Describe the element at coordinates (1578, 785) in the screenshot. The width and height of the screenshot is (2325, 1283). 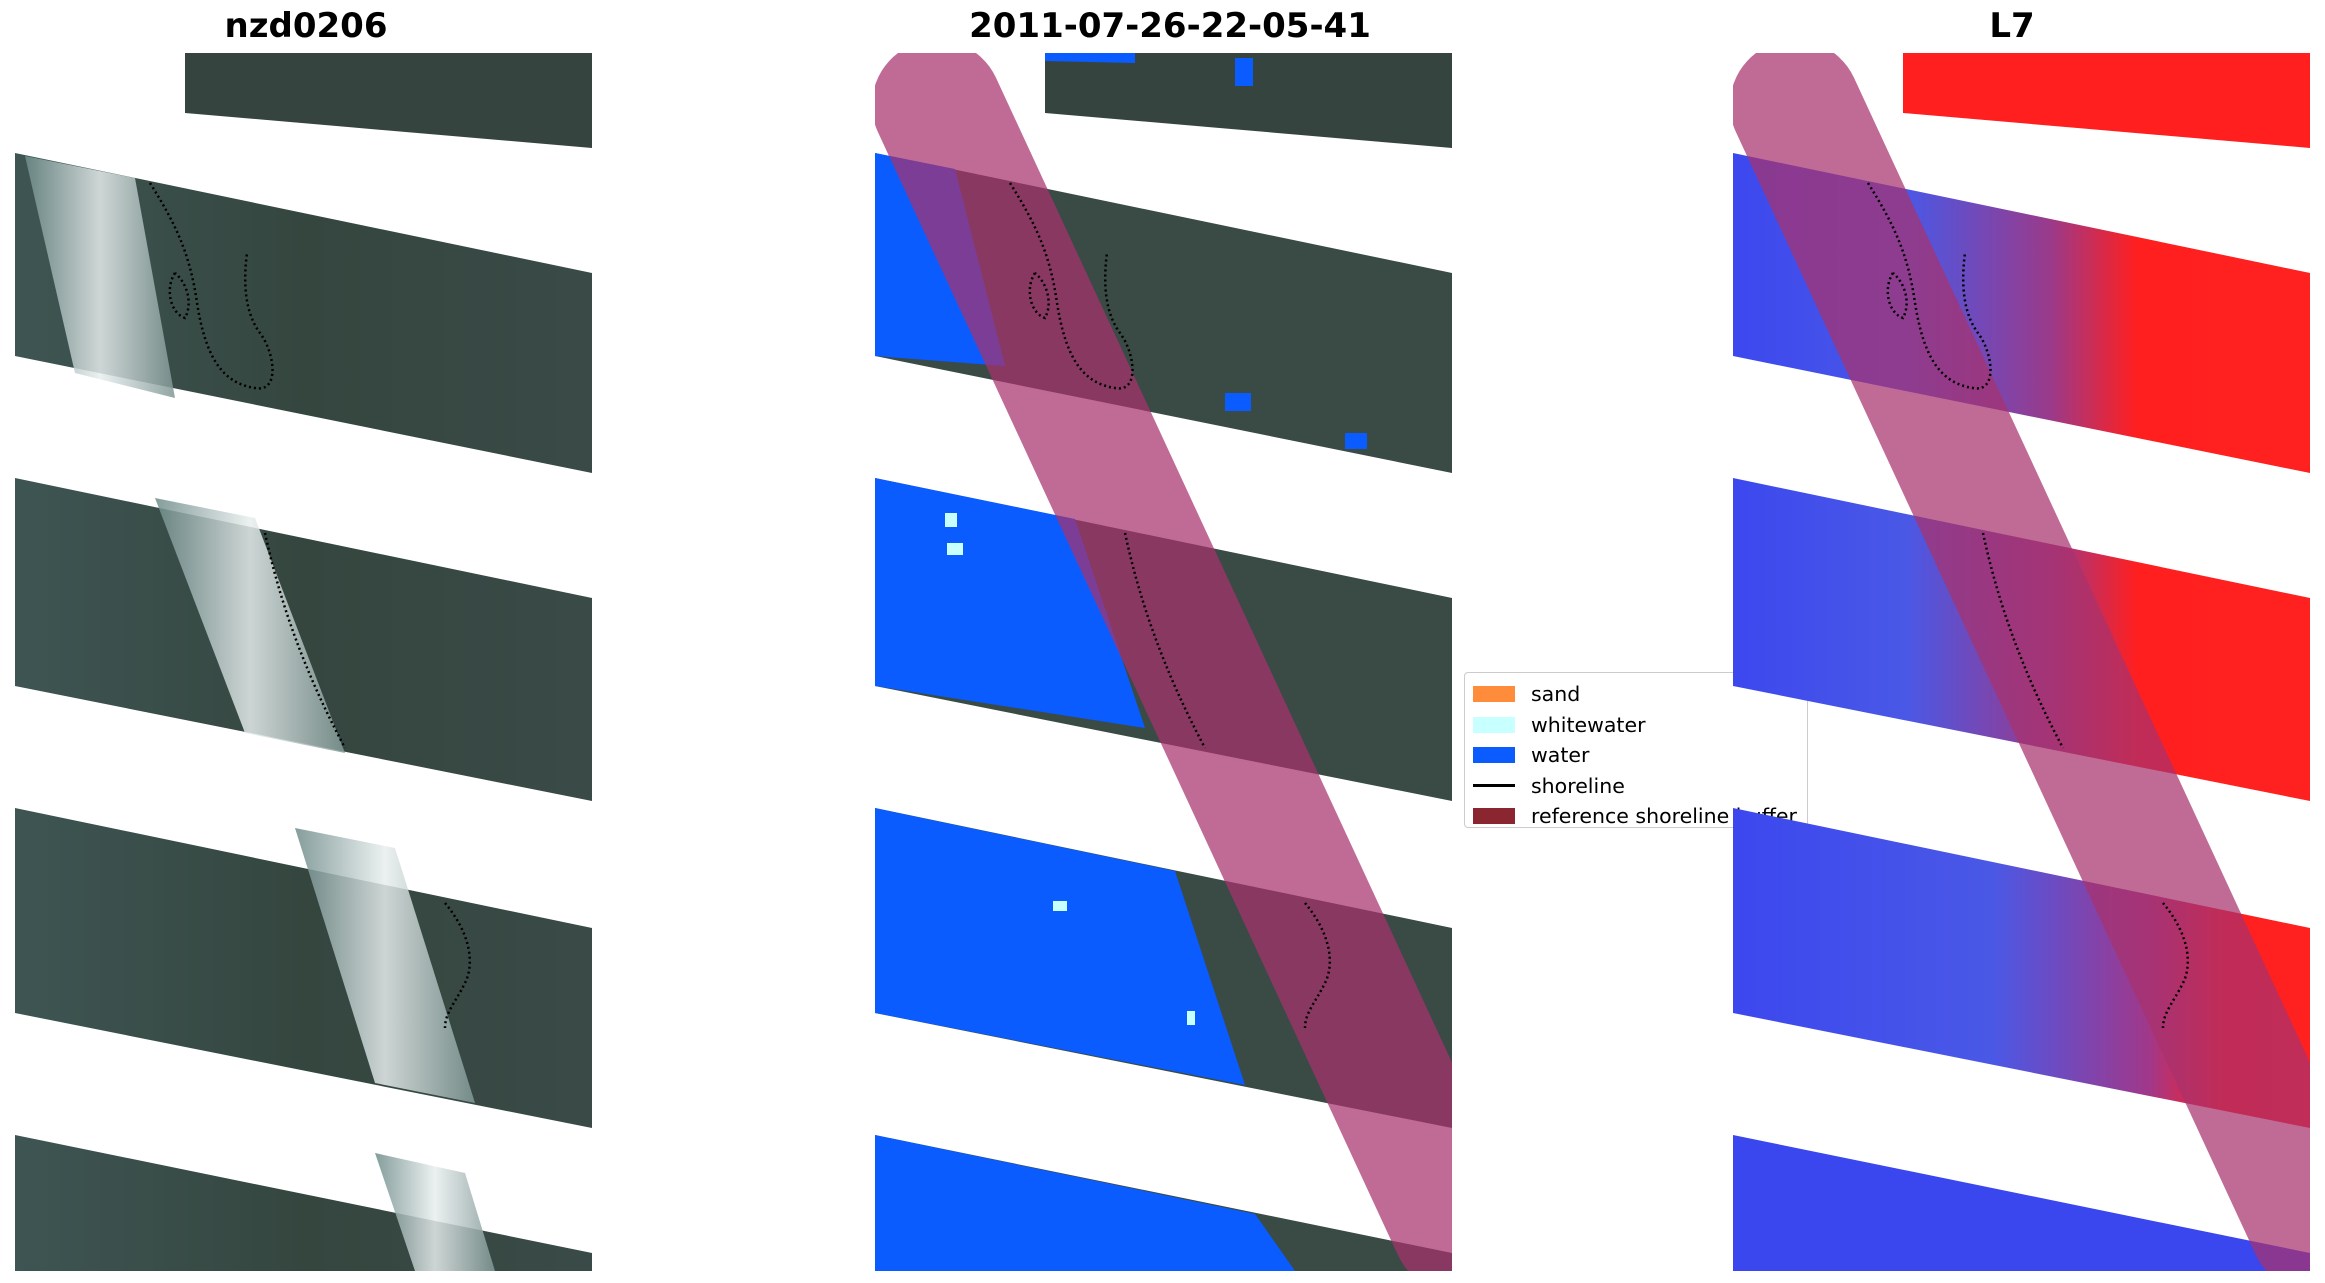
I see `legend-label: shoreline` at that location.